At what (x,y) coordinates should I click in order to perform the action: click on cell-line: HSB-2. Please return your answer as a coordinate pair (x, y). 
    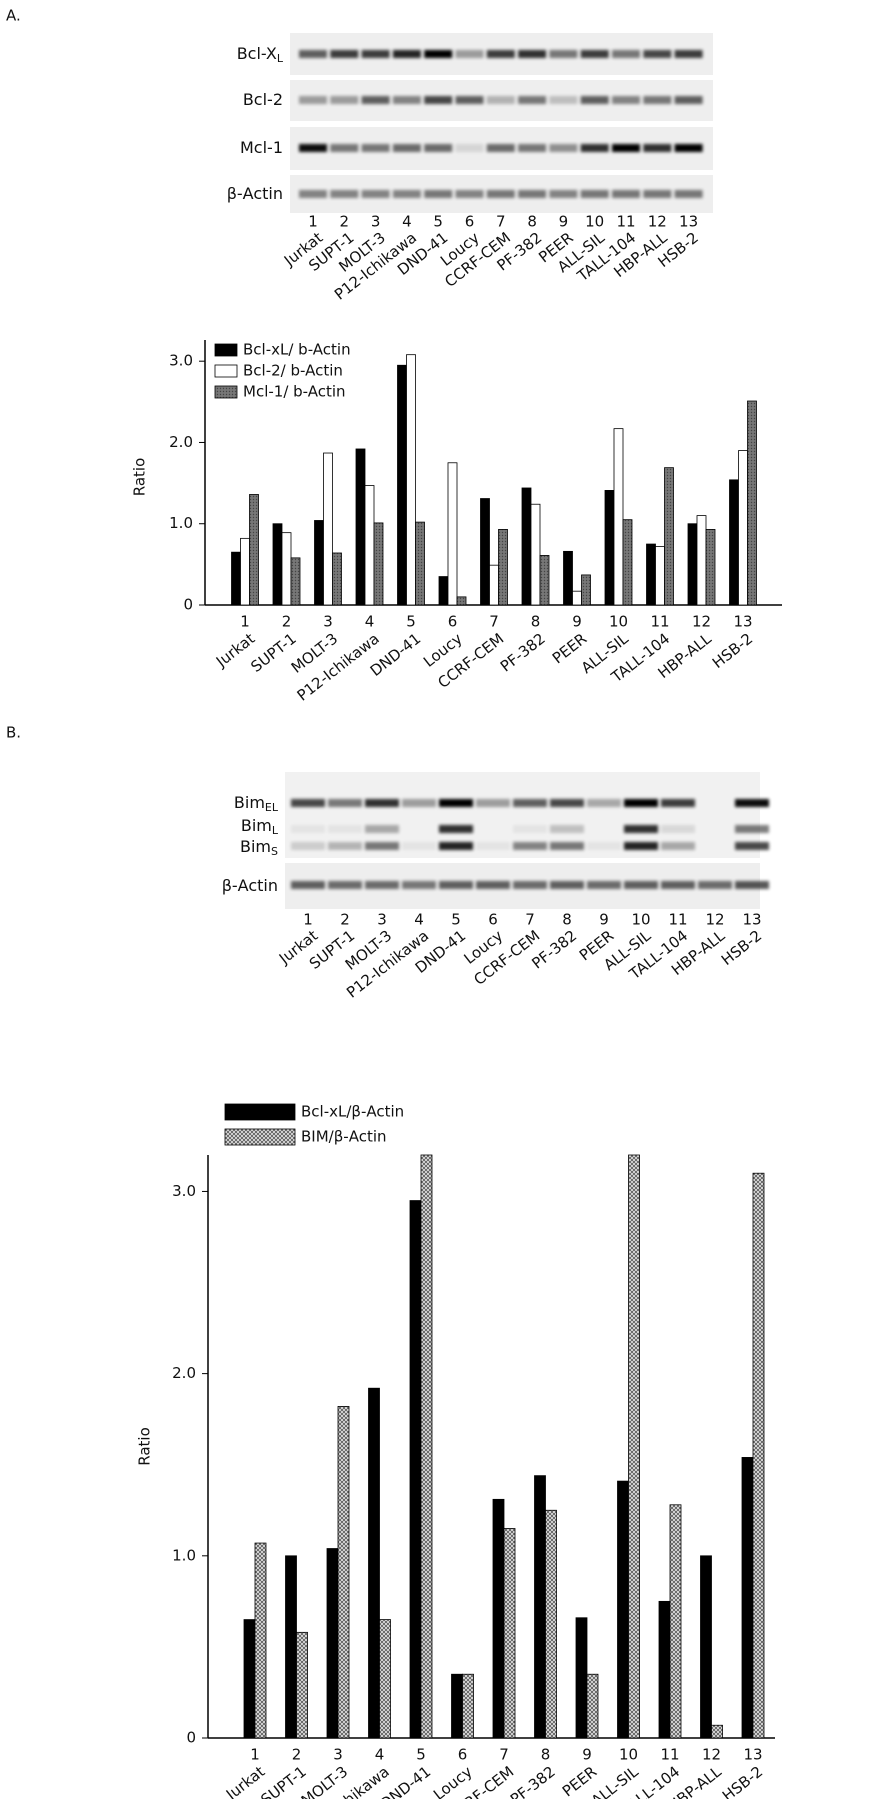
    Looking at the image, I should click on (741, 948).